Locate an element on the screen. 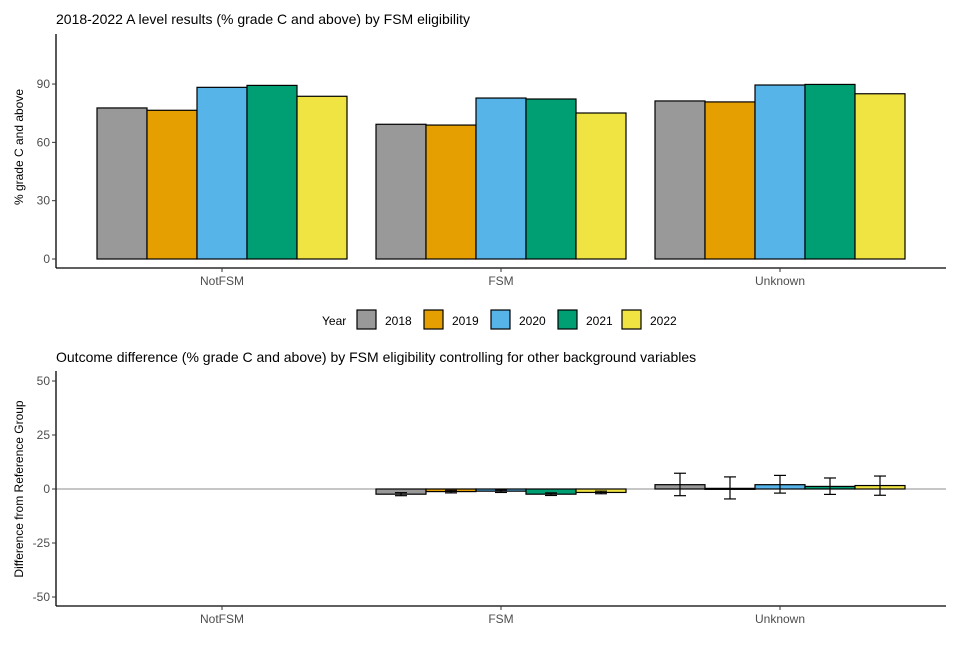 This screenshot has height=645, width=960. legend-item-2018: 2018 is located at coordinates (384, 319).